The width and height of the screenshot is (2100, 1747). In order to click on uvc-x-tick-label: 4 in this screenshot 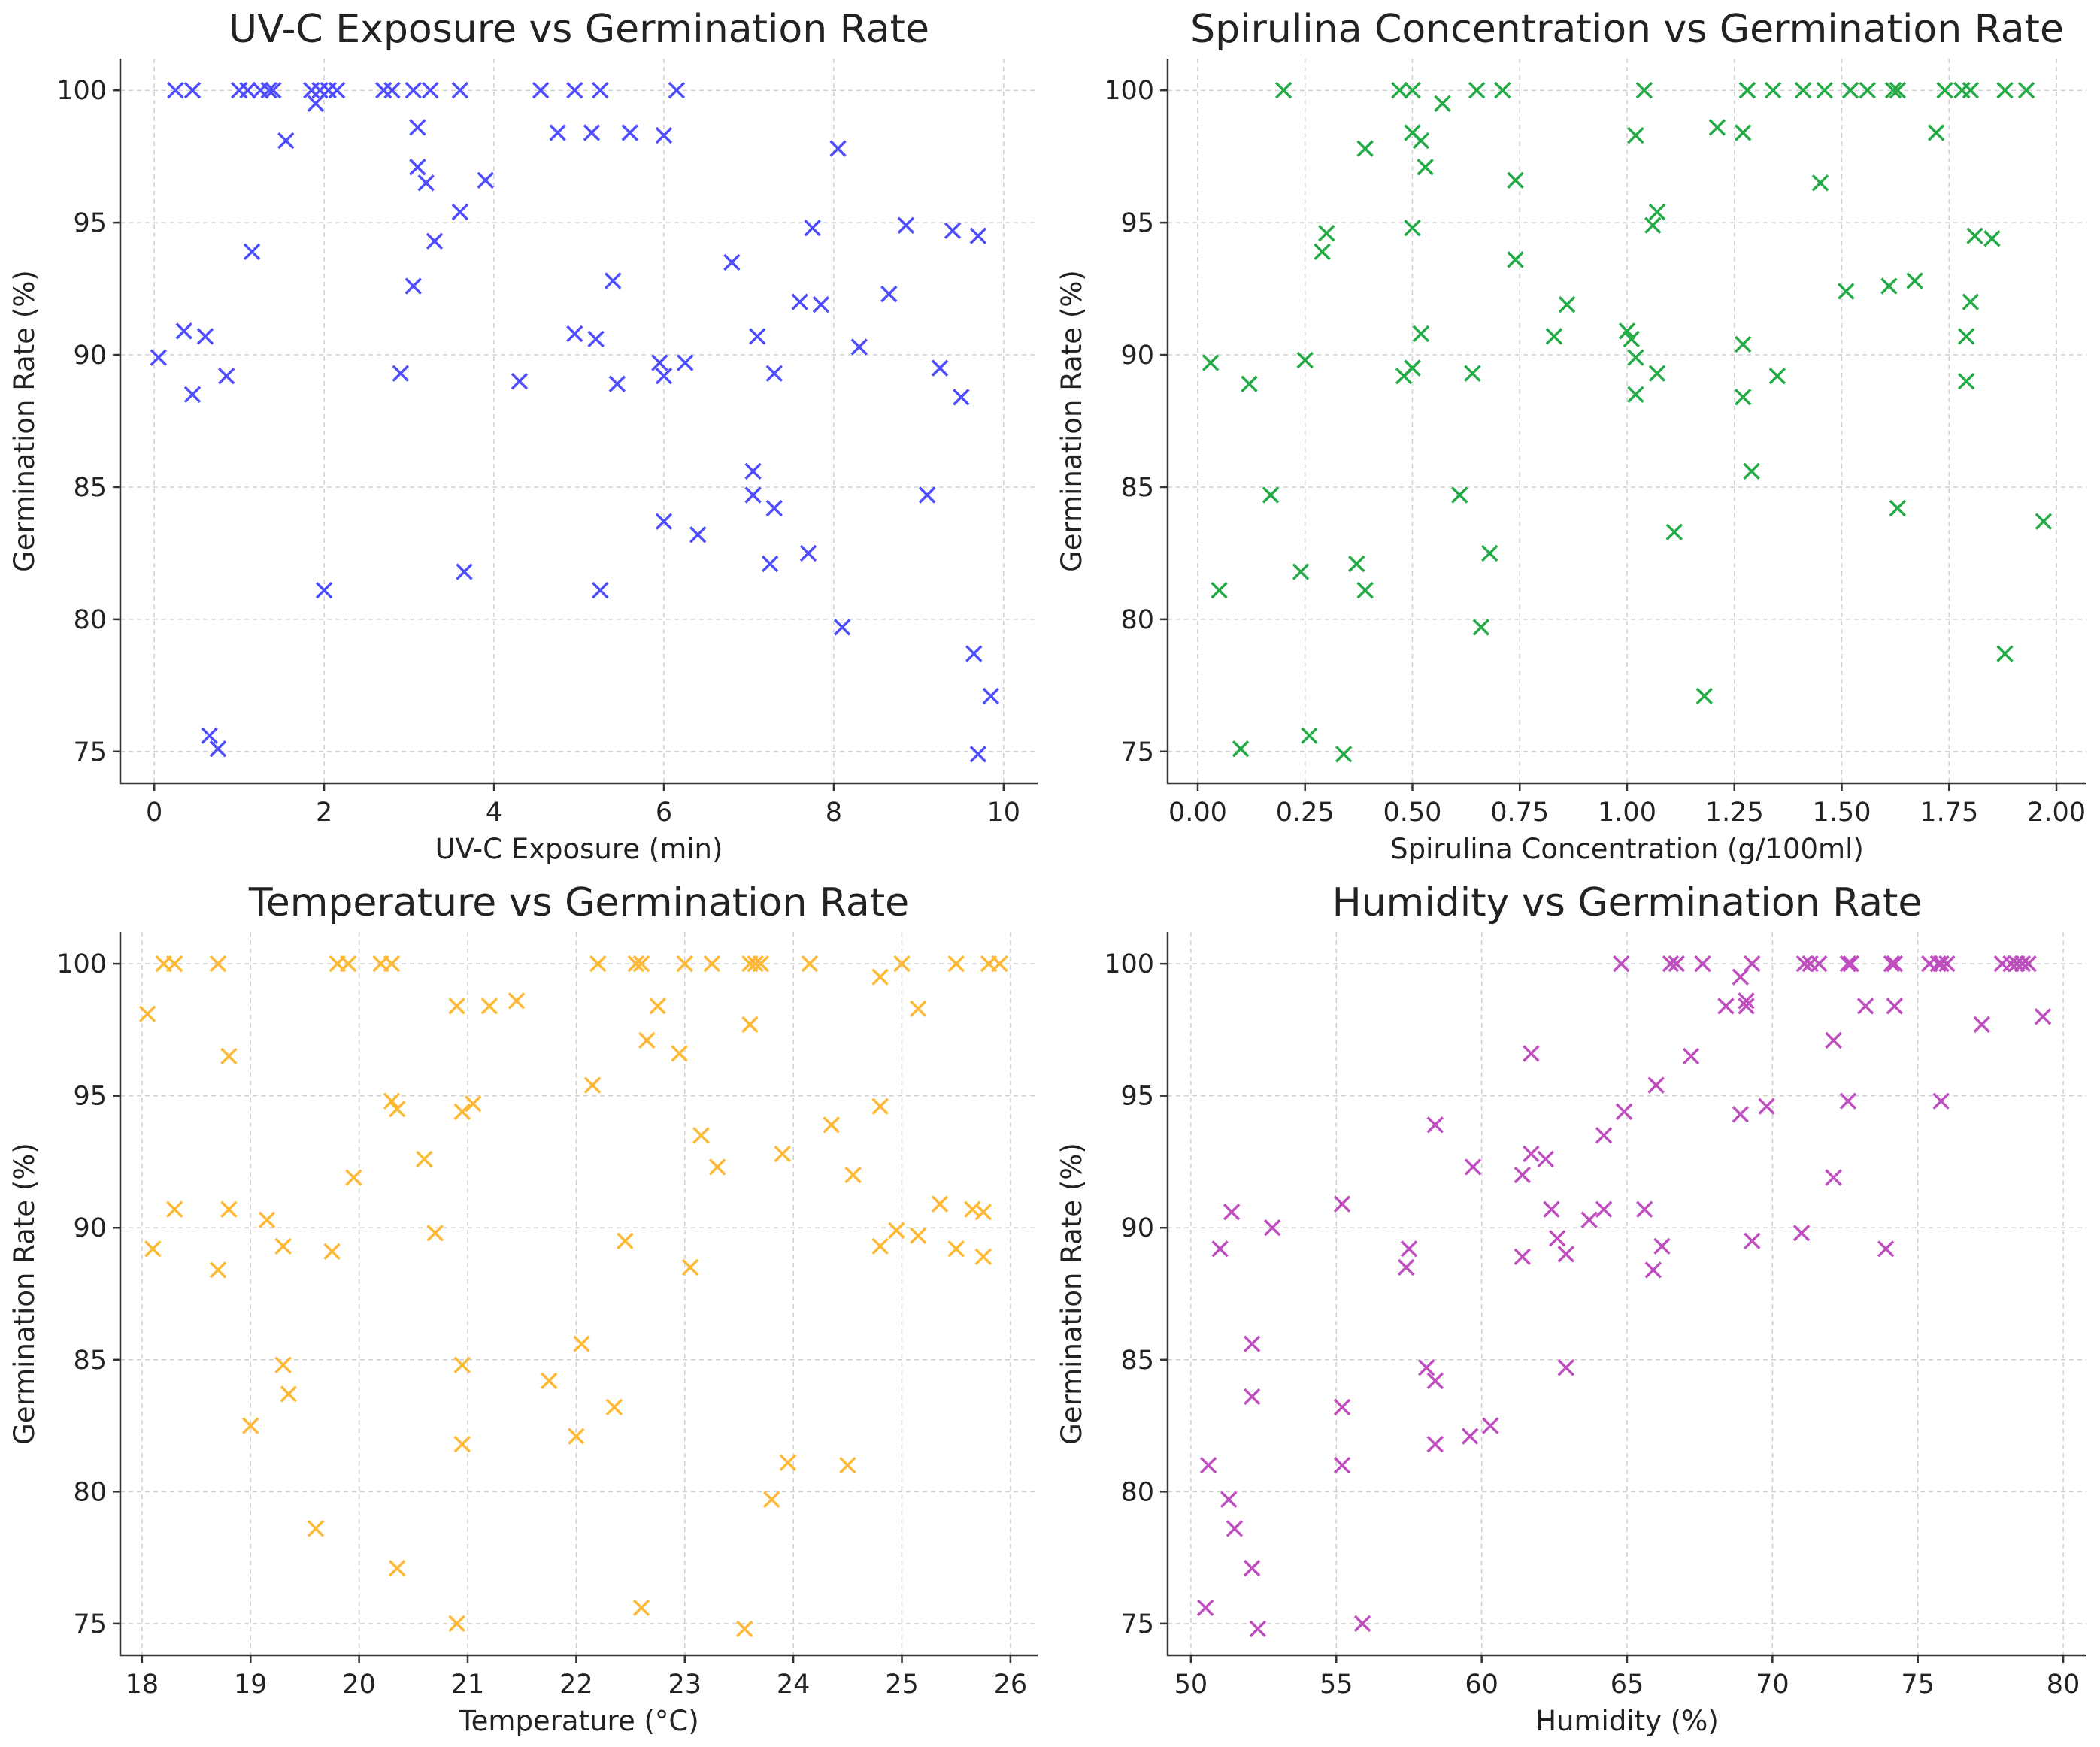, I will do `click(494, 813)`.